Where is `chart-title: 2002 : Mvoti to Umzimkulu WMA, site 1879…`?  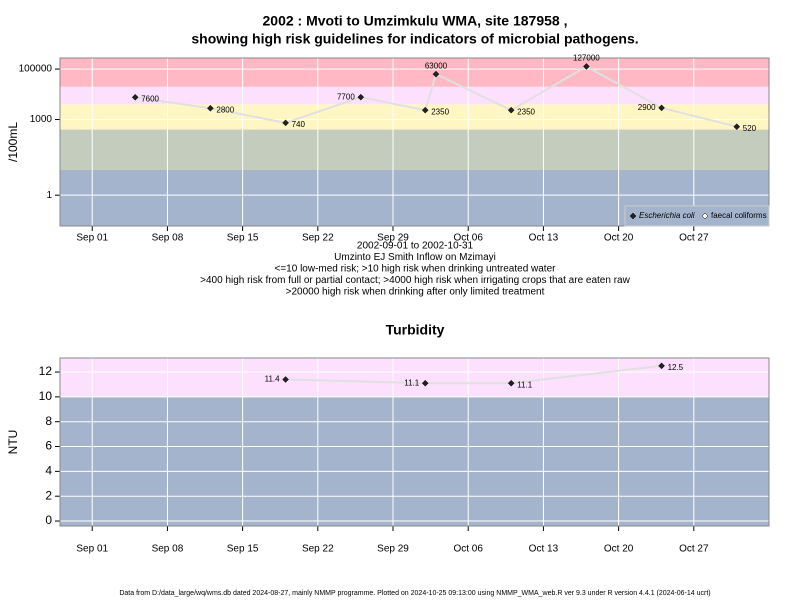
chart-title: 2002 : Mvoti to Umzimkulu WMA, site 1879… is located at coordinates (415, 21).